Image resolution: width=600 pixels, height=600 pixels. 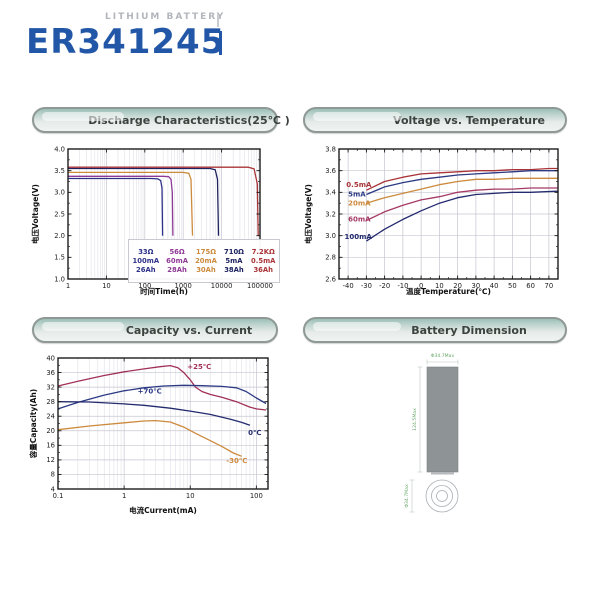 I want to click on panel-header-battery-dimension: Battery Dimension, so click(x=435, y=330).